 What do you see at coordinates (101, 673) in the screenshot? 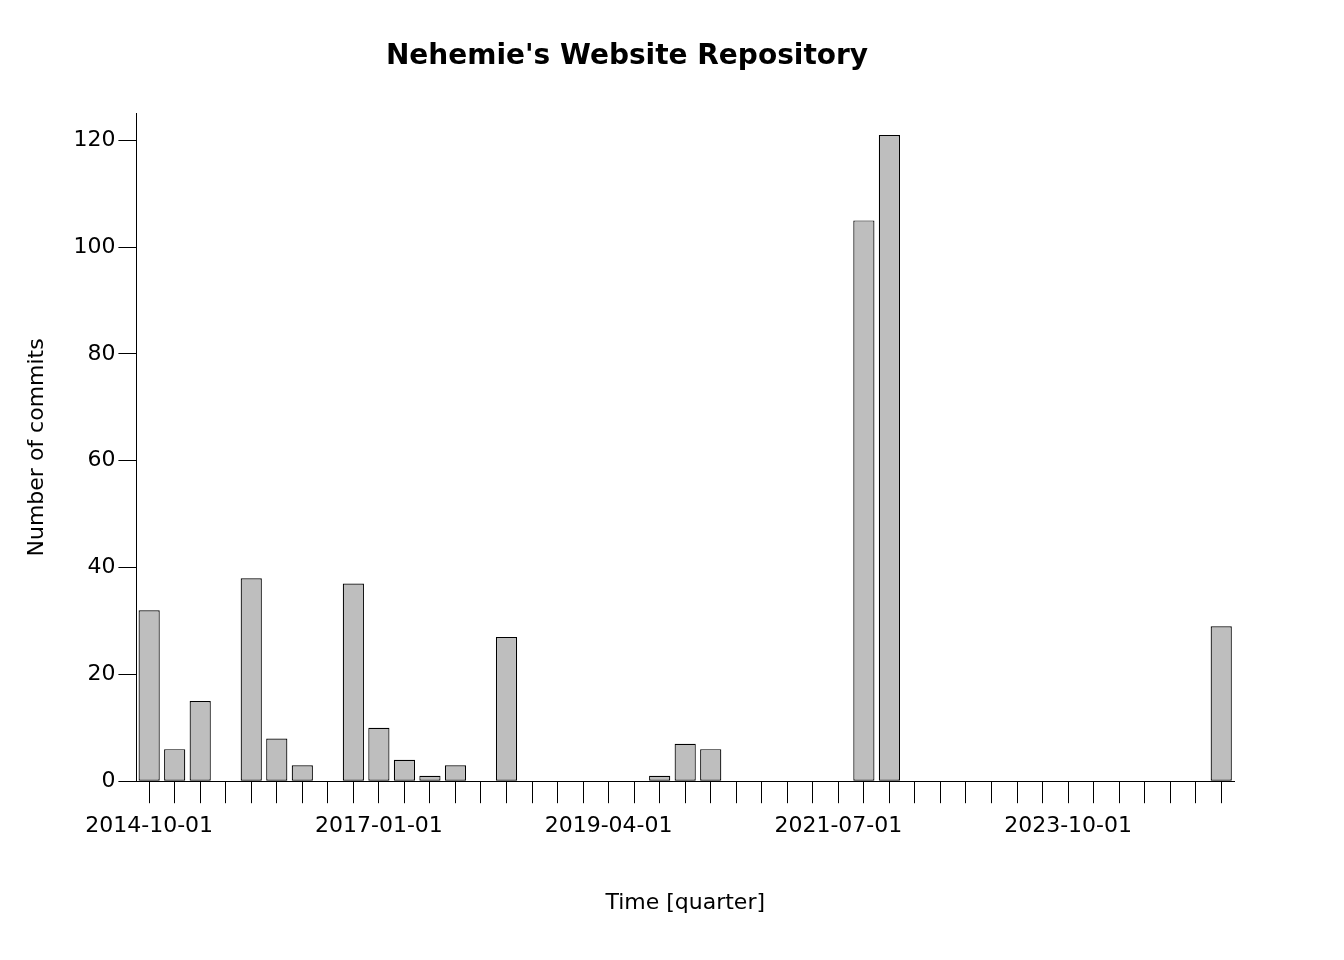
I see `y-tick-label: 20` at bounding box center [101, 673].